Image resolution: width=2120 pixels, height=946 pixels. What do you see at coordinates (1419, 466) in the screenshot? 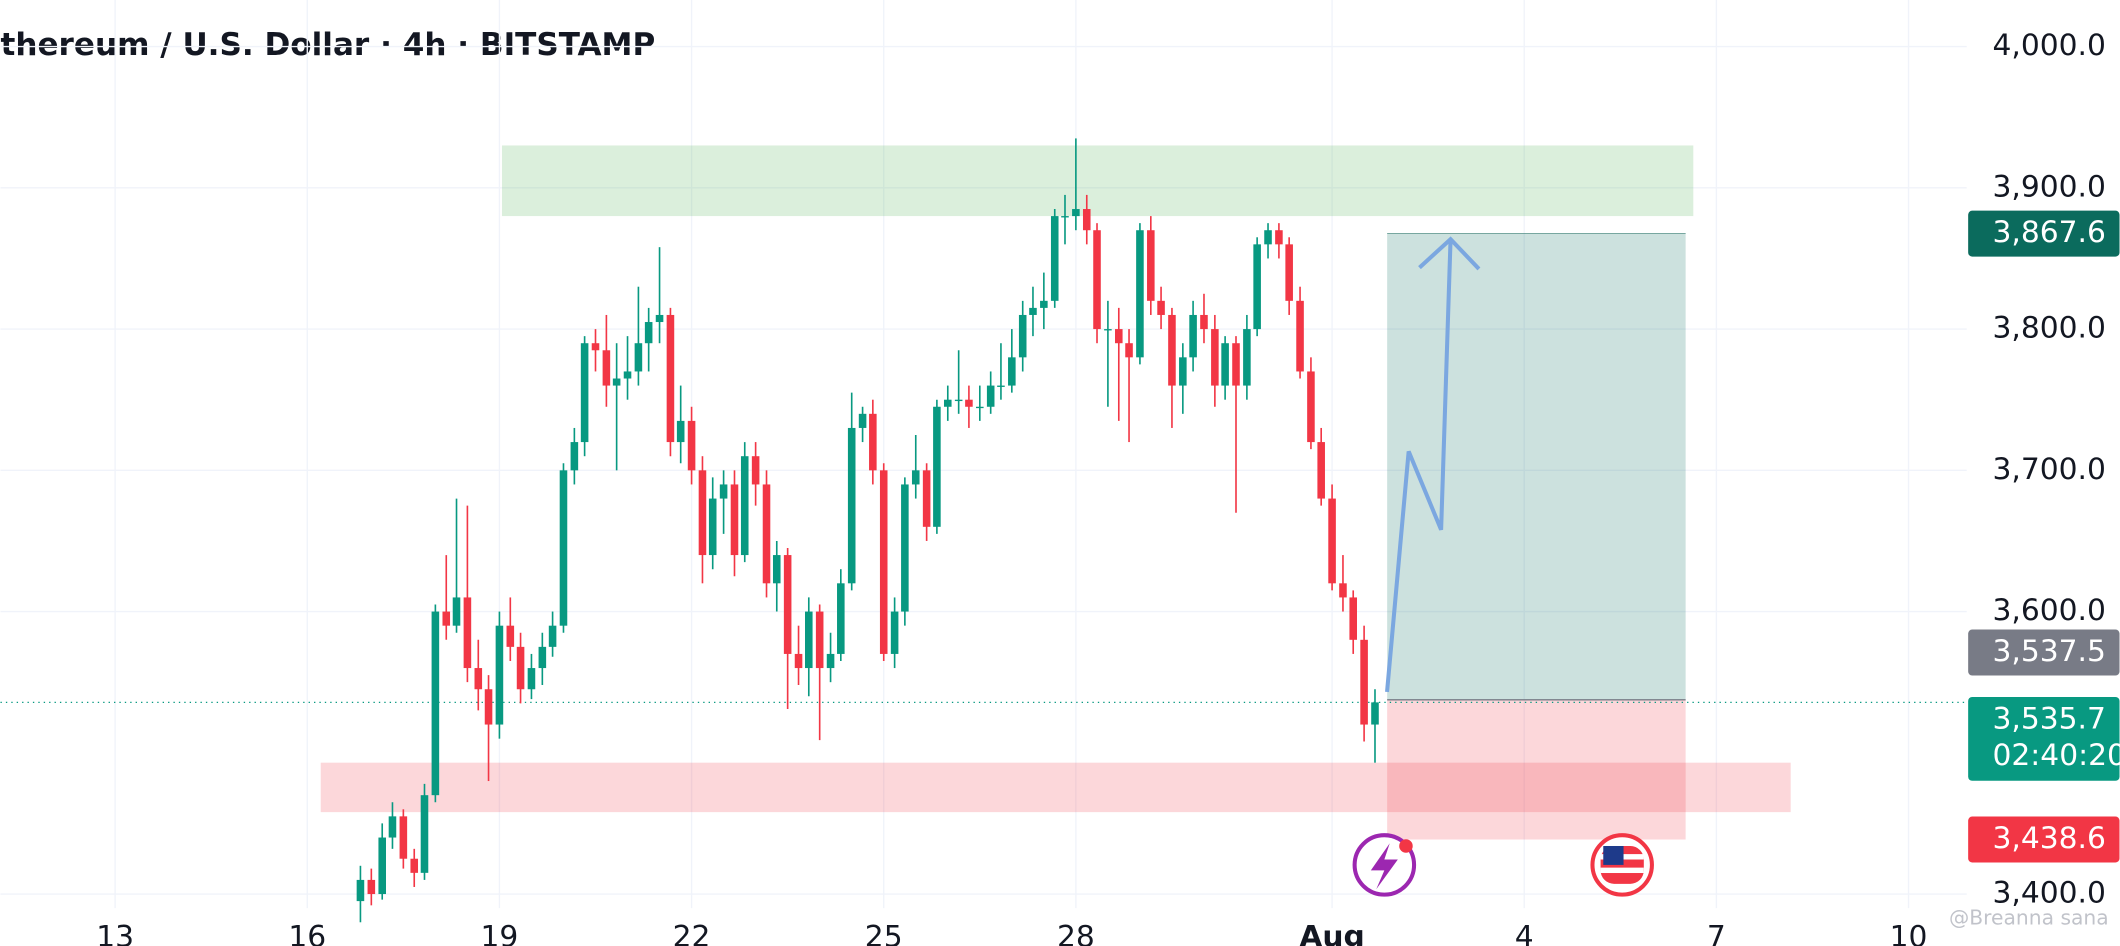
I see `forecast-arrow` at bounding box center [1419, 466].